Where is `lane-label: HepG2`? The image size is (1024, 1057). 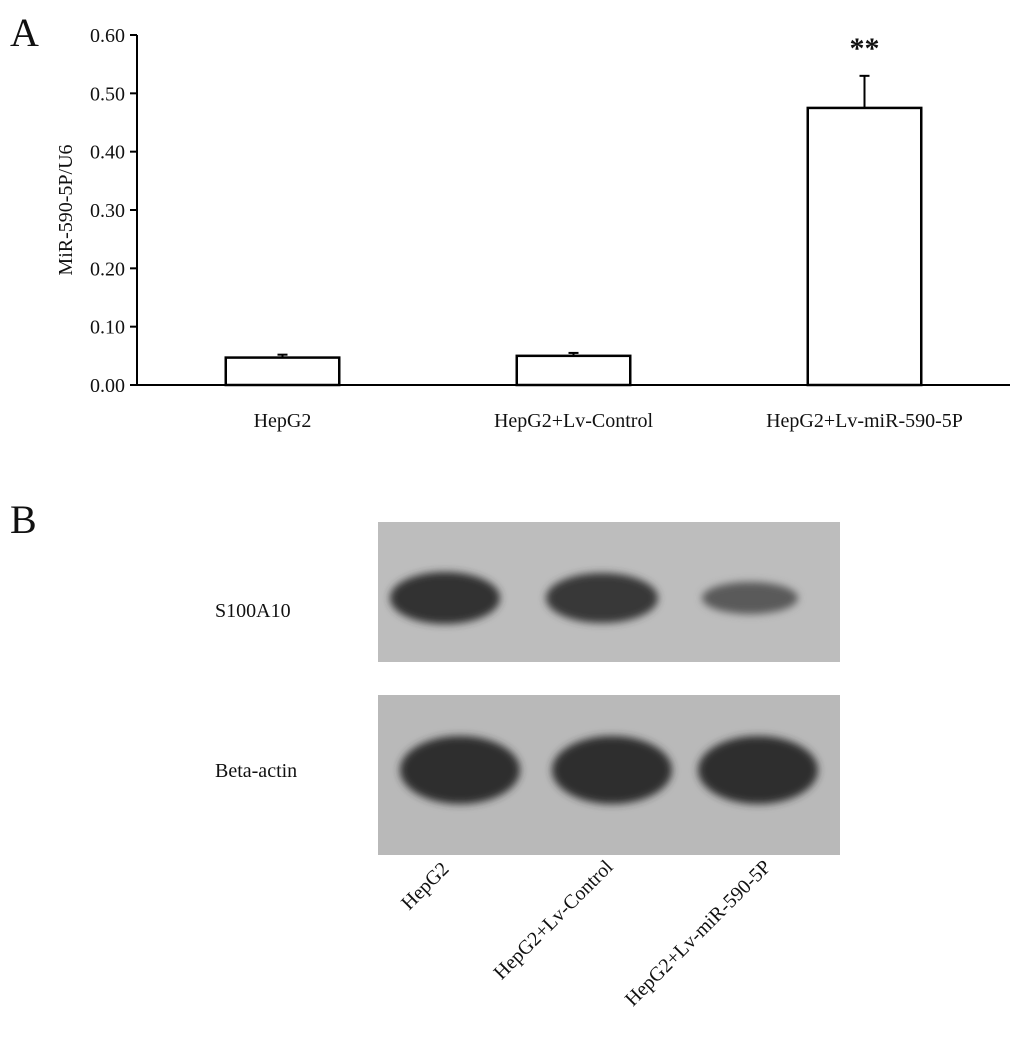 lane-label: HepG2 is located at coordinates (425, 886).